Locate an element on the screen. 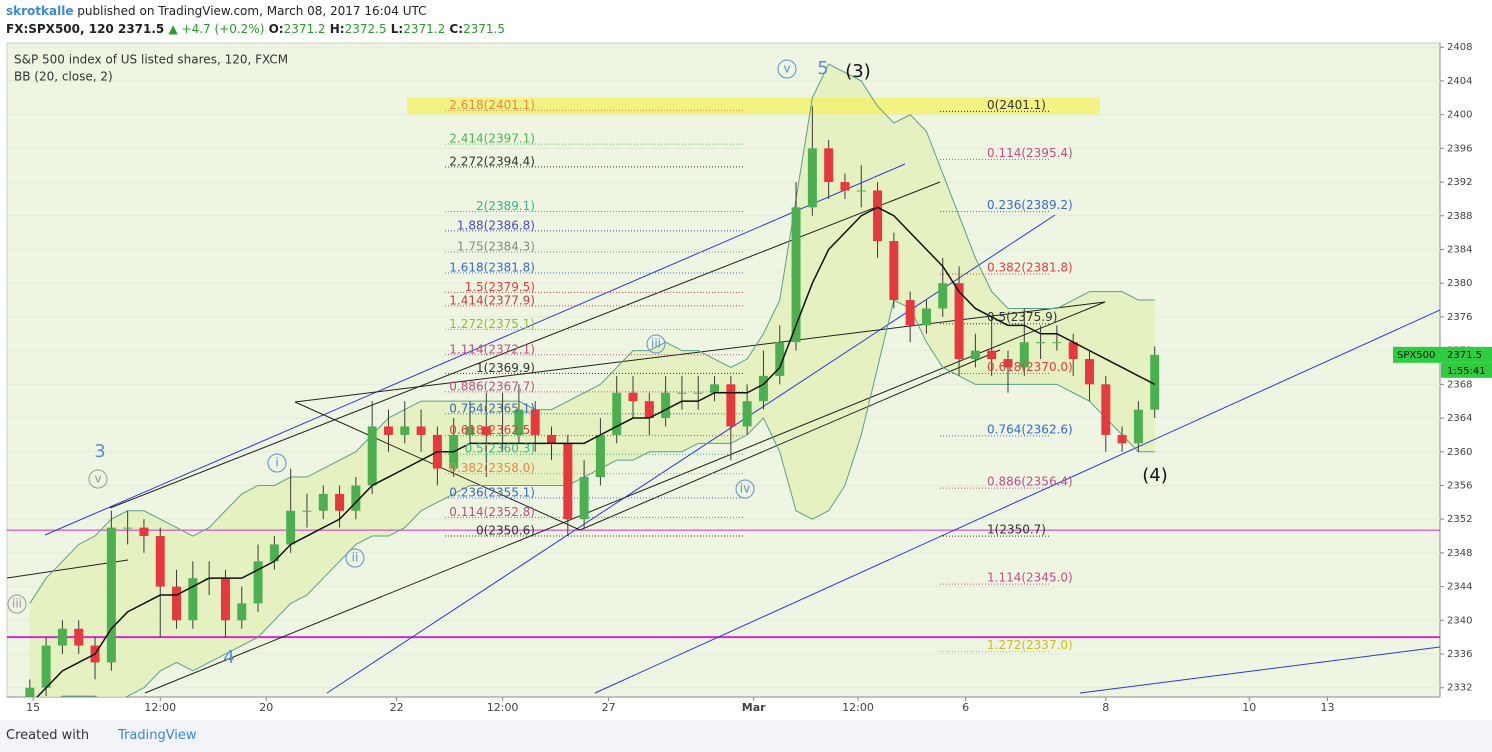 The width and height of the screenshot is (1492, 752). y-tick-label: 2388 is located at coordinates (1459, 216).